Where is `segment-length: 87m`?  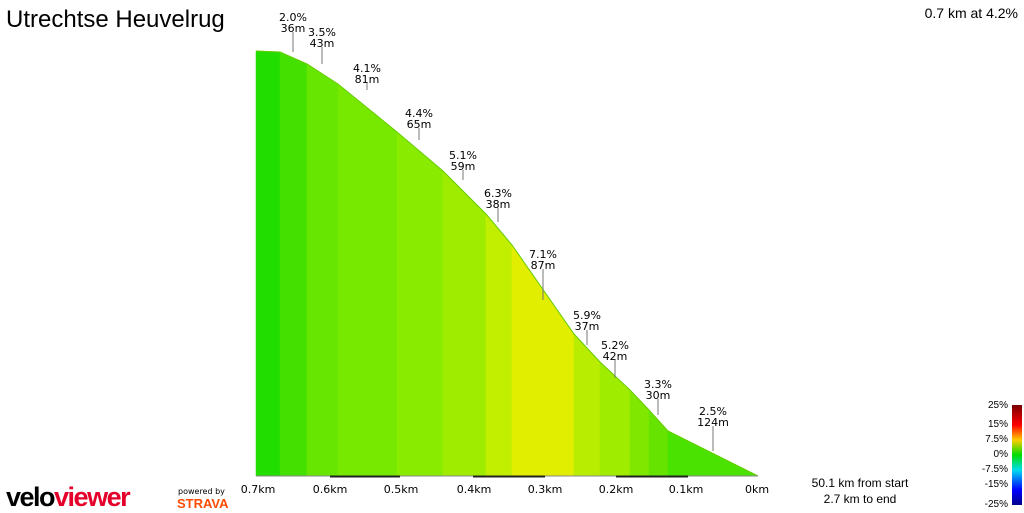
segment-length: 87m is located at coordinates (543, 265).